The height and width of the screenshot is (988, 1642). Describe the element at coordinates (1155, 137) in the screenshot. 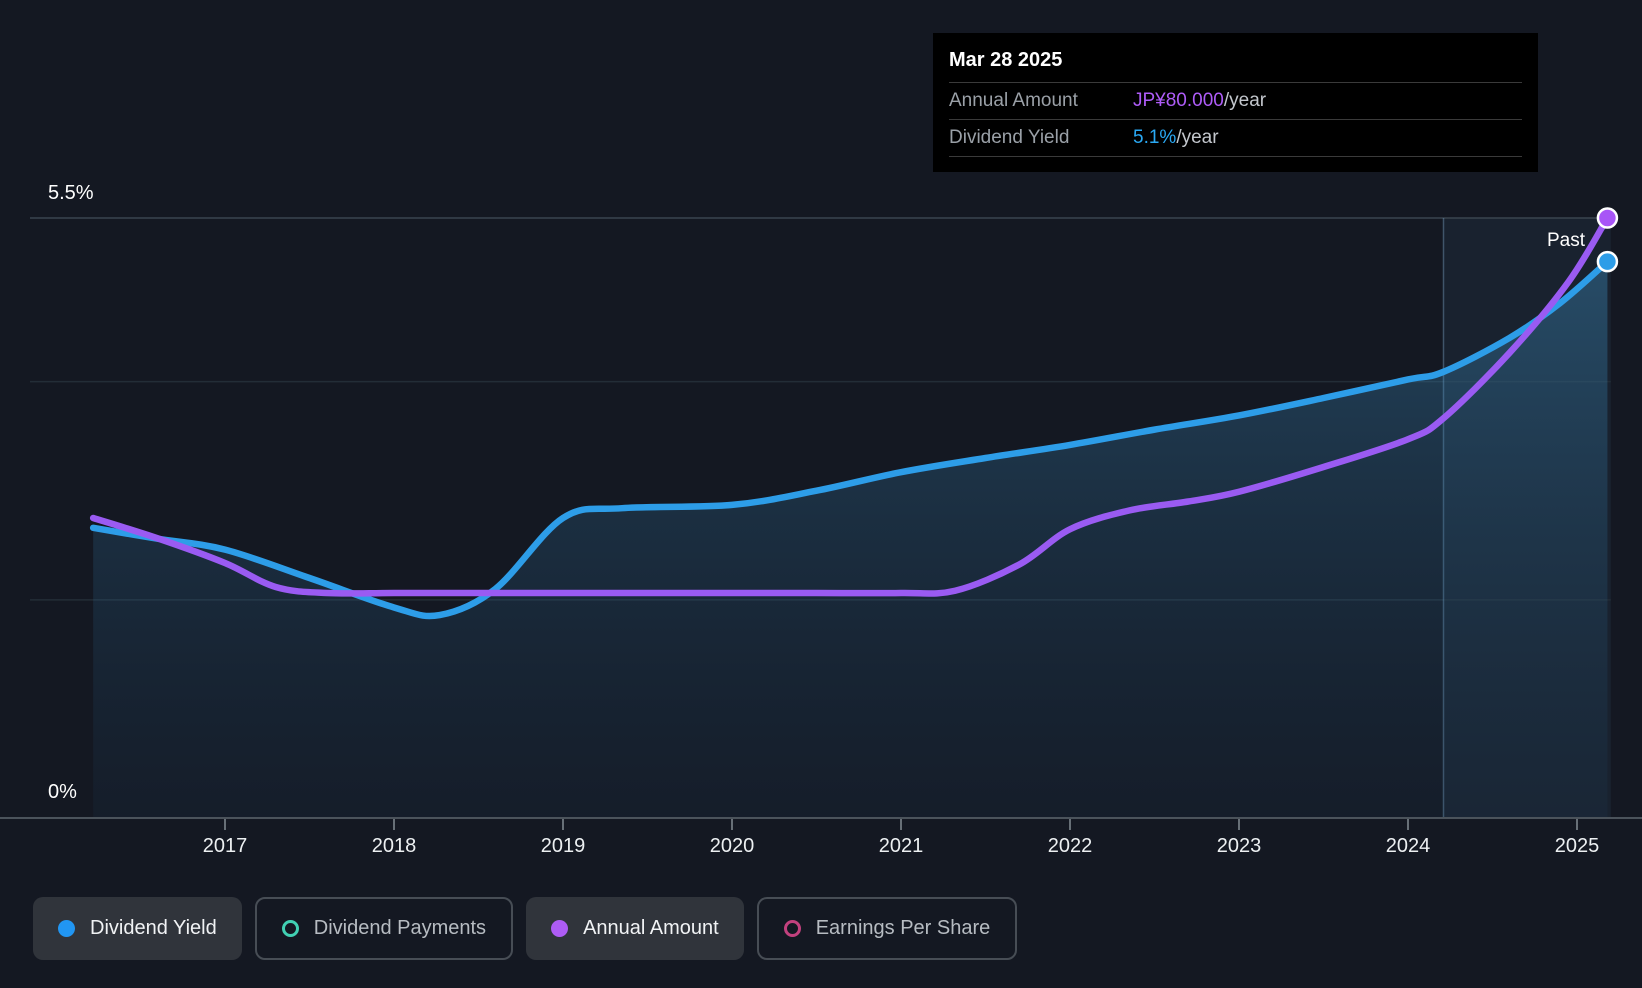

I see `tooltip-value-dividend-yield: 5.1%` at that location.